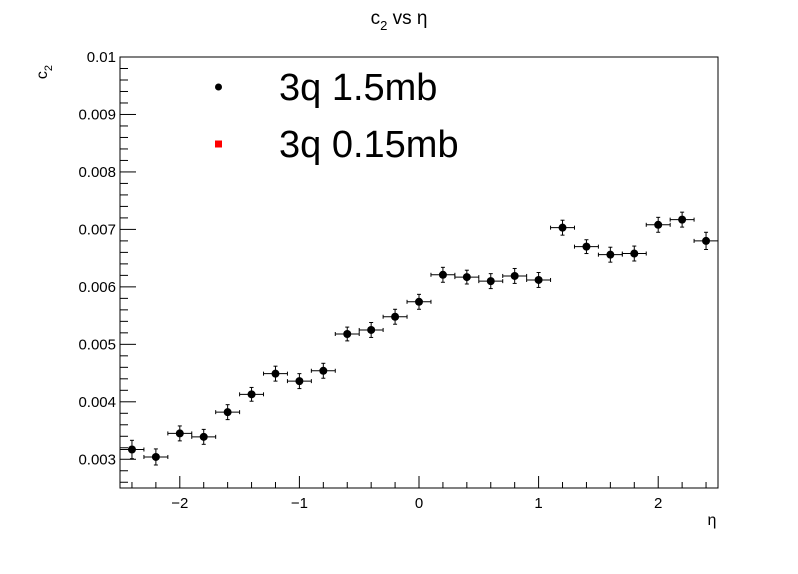 This screenshot has height=574, width=798. I want to click on y-axis-title: c2, so click(44, 72).